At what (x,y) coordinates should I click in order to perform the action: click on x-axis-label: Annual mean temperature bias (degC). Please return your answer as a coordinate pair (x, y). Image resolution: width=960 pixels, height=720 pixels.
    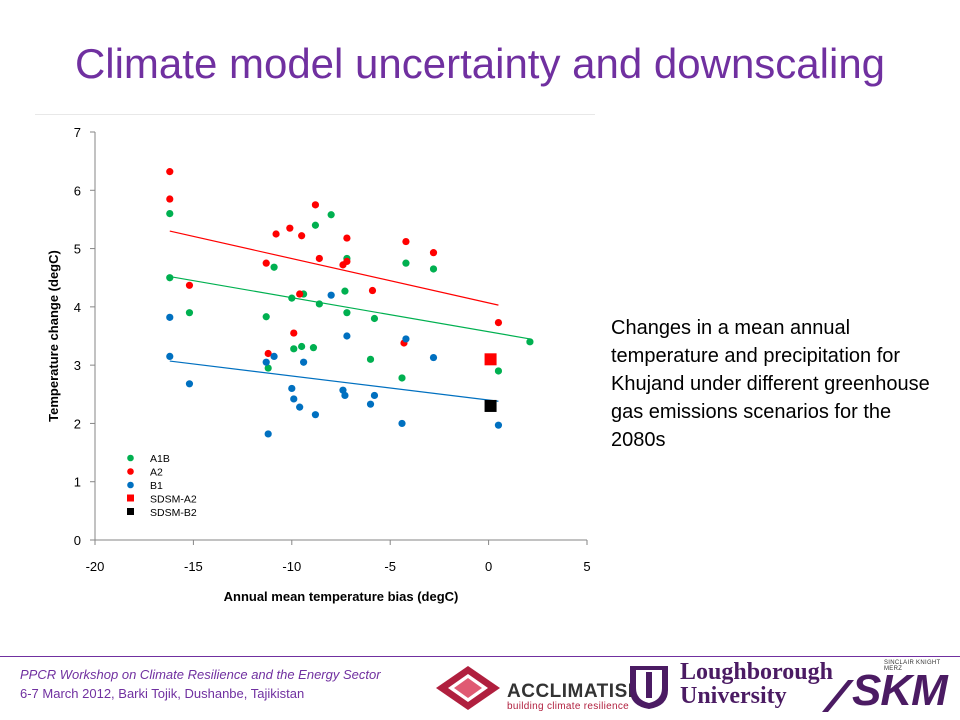
    Looking at the image, I should click on (341, 596).